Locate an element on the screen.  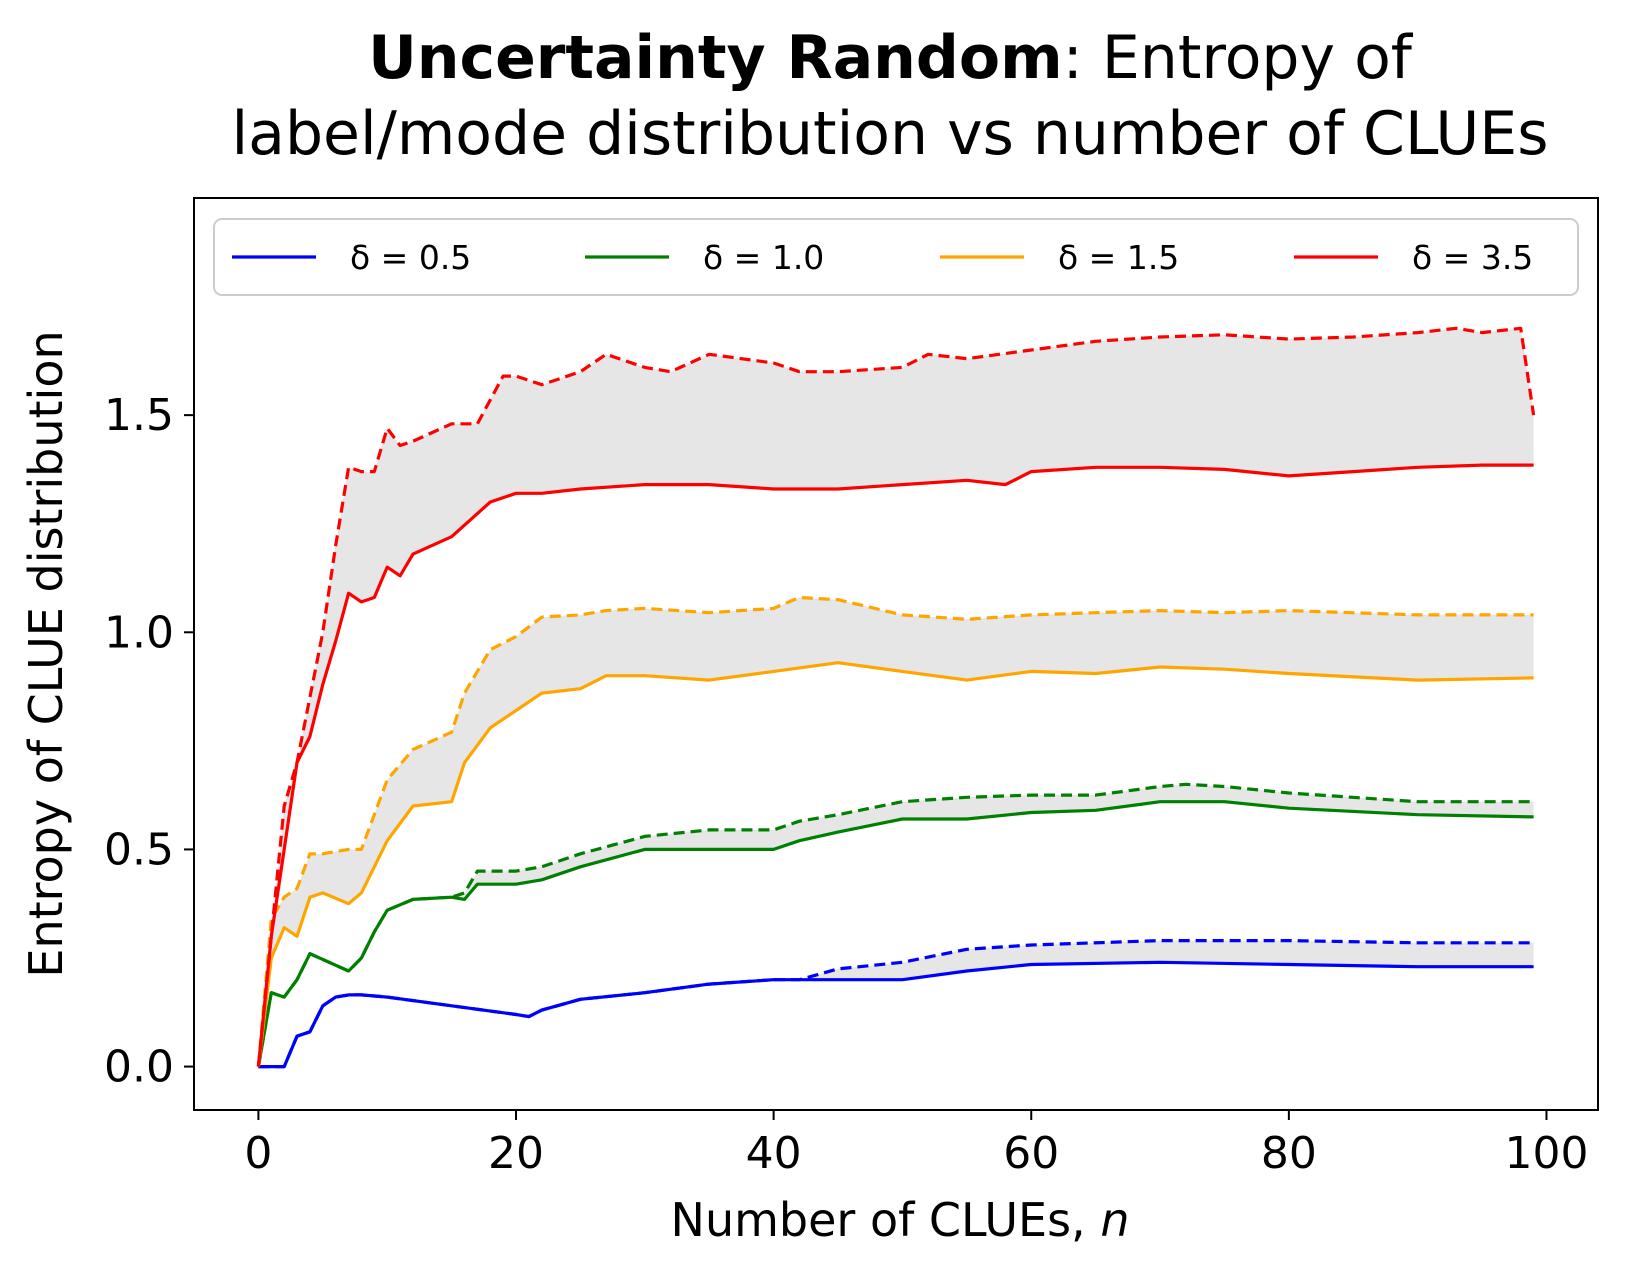
y-tick-label: 1.5 is located at coordinates (139, 415).